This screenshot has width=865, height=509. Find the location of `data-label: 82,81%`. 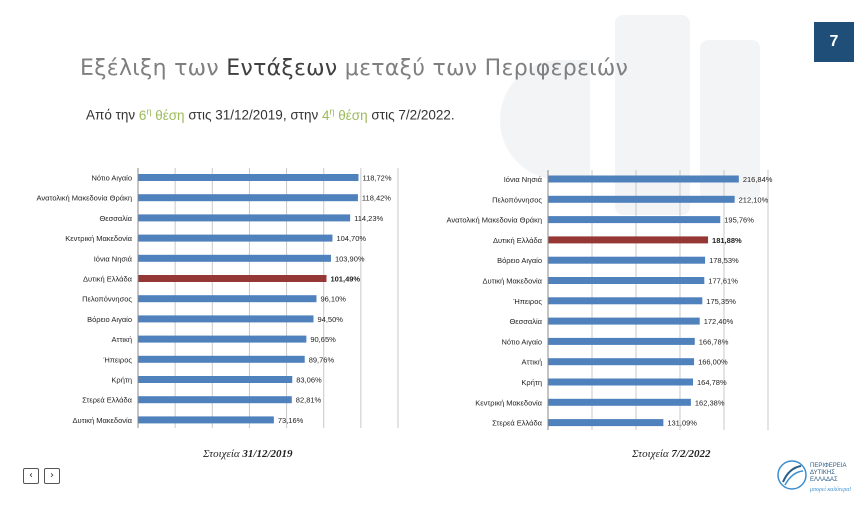

data-label: 82,81% is located at coordinates (309, 400).